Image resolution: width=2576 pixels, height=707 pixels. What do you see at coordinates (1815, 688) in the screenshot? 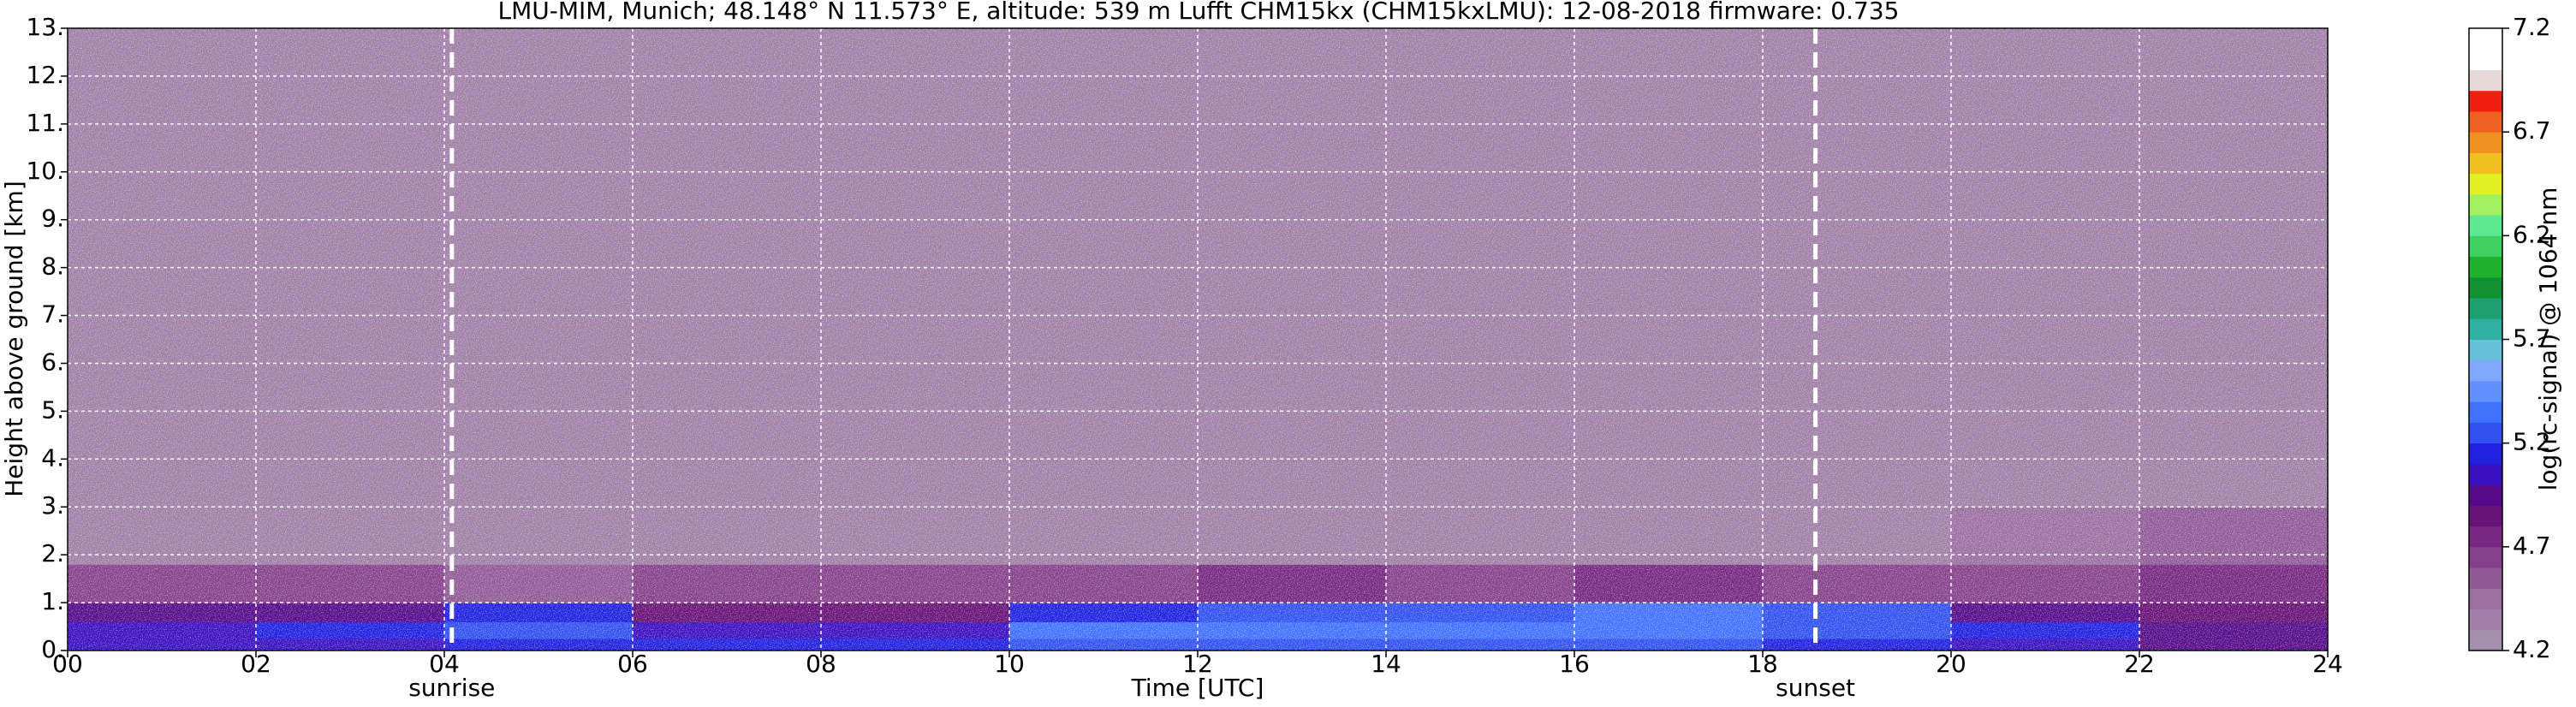
I see `annotation-label: sunset` at bounding box center [1815, 688].